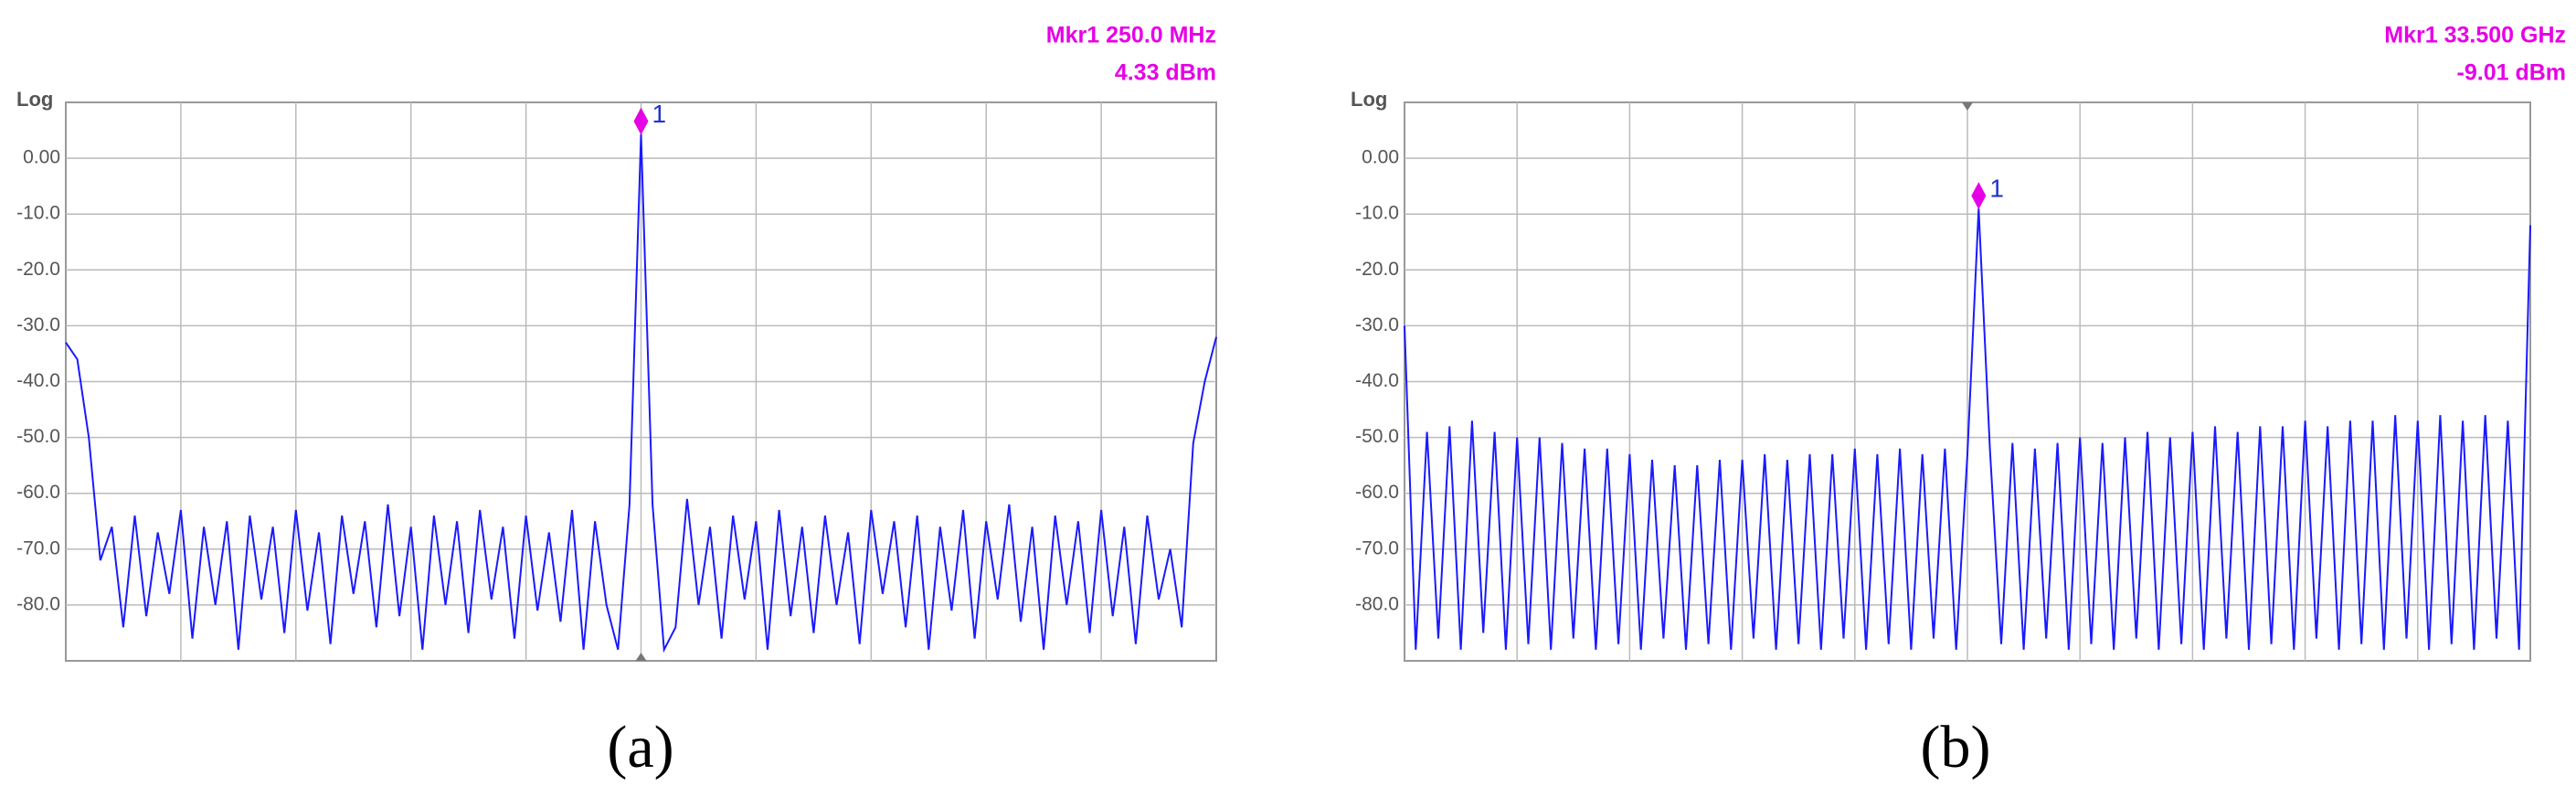 This screenshot has height=808, width=2576. Describe the element at coordinates (640, 748) in the screenshot. I see `caption: (a)` at that location.